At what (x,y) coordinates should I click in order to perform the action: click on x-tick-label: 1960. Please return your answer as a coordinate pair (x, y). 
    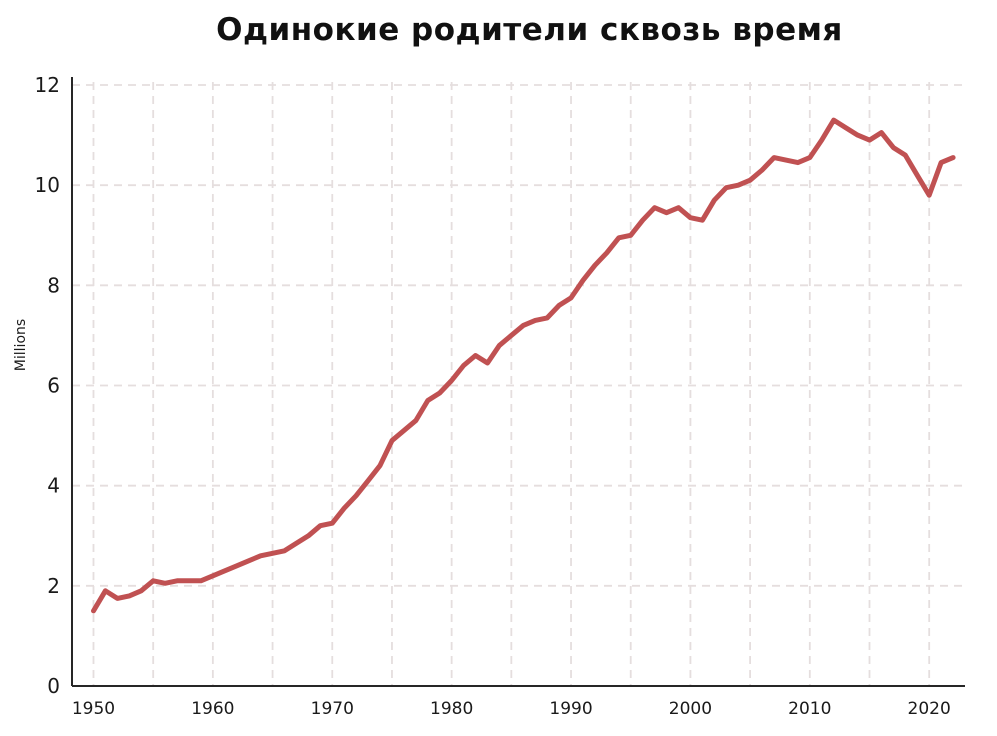
    Looking at the image, I should click on (212, 709).